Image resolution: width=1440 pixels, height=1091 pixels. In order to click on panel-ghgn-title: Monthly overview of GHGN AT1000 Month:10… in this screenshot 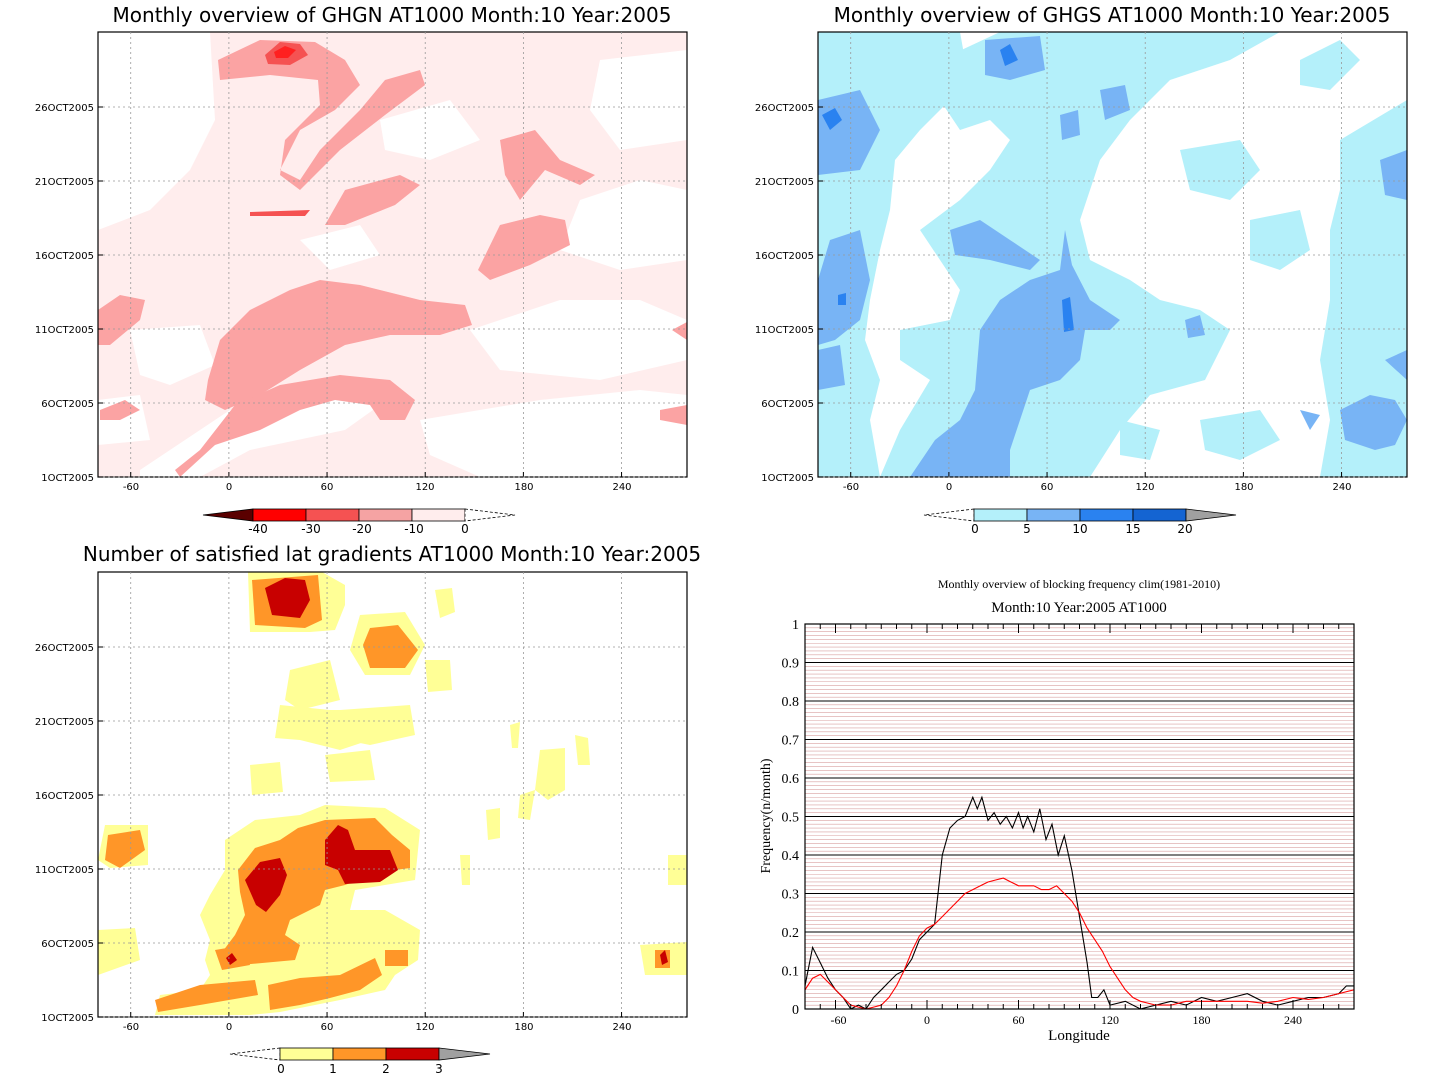, I will do `click(392, 15)`.